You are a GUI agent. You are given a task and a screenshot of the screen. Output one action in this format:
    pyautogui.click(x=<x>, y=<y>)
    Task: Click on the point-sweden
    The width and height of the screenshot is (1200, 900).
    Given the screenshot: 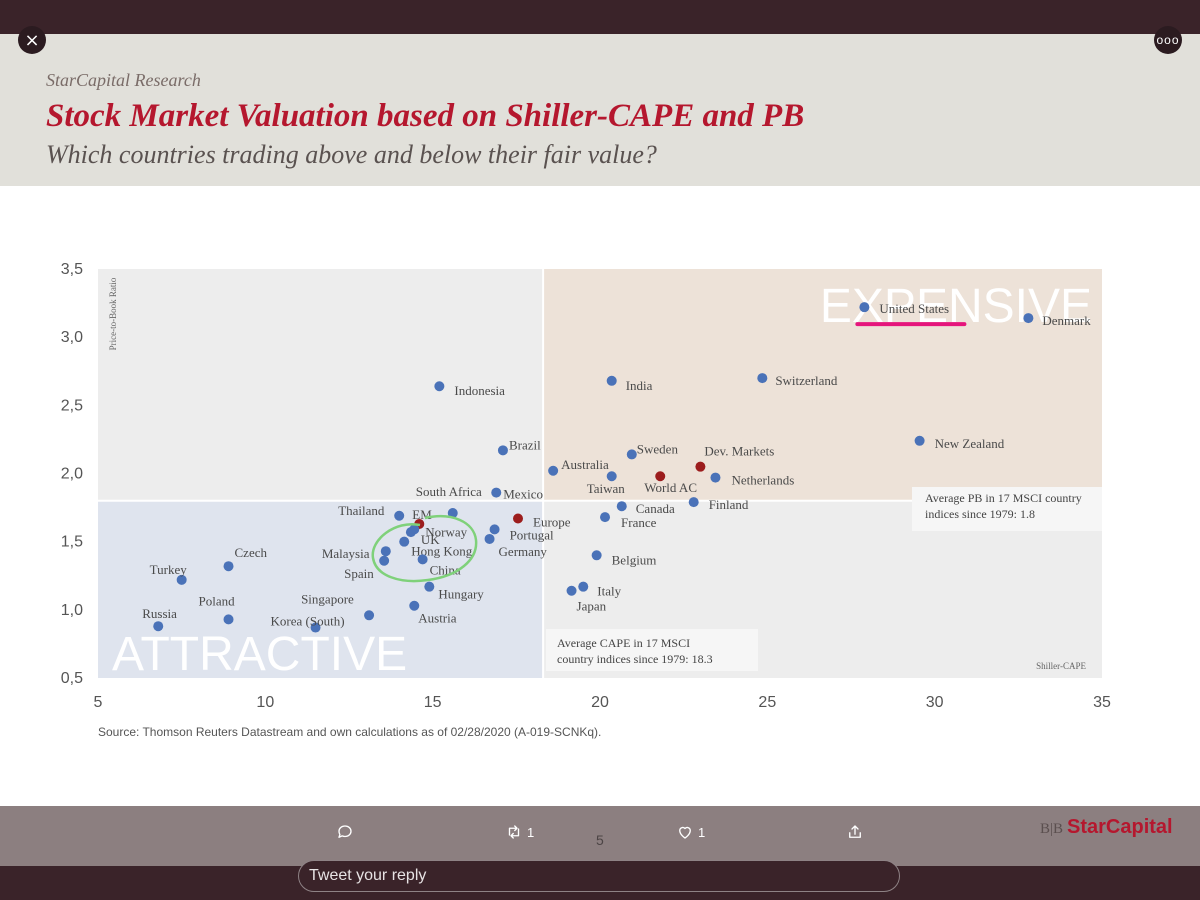 What is the action you would take?
    pyautogui.click(x=631, y=454)
    